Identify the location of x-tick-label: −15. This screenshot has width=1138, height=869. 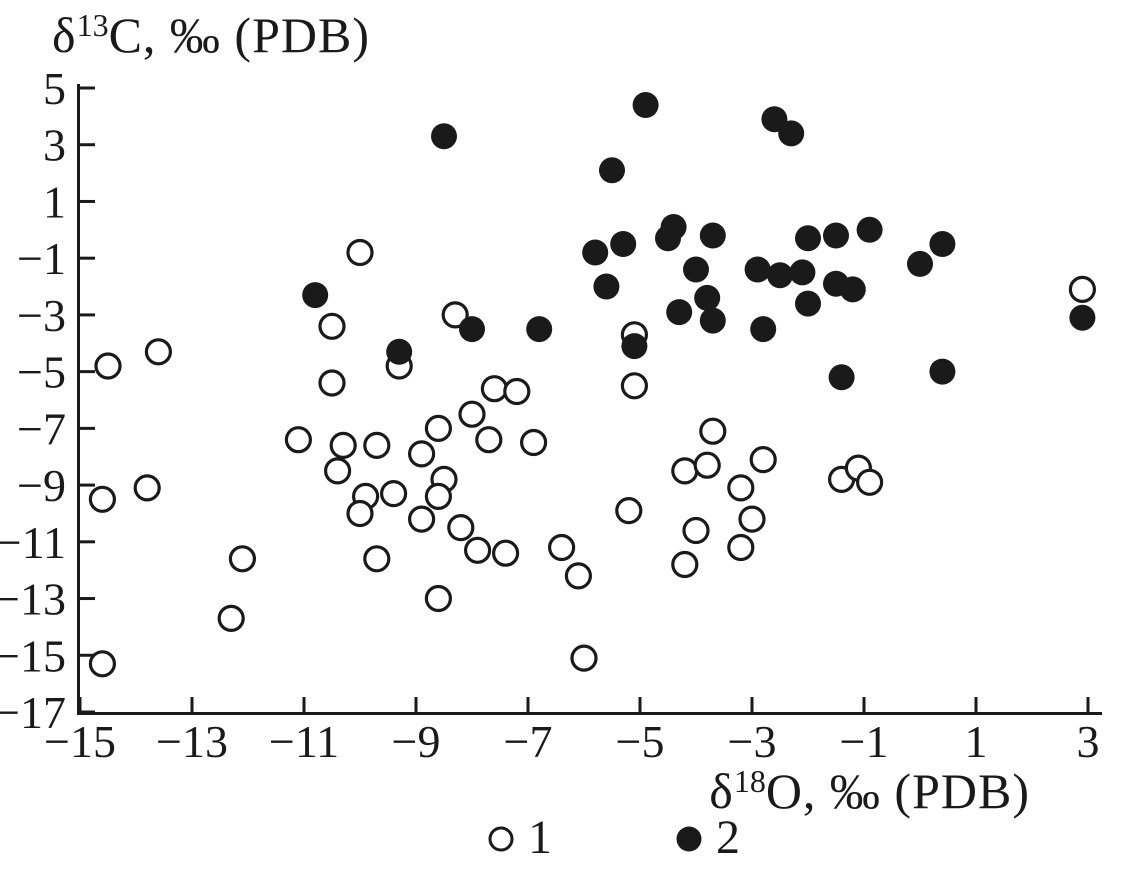
(80, 741).